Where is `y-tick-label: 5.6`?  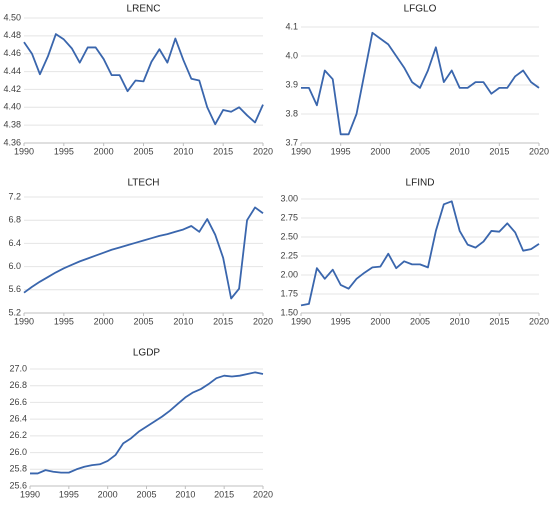 y-tick-label: 5.6 is located at coordinates (14, 289).